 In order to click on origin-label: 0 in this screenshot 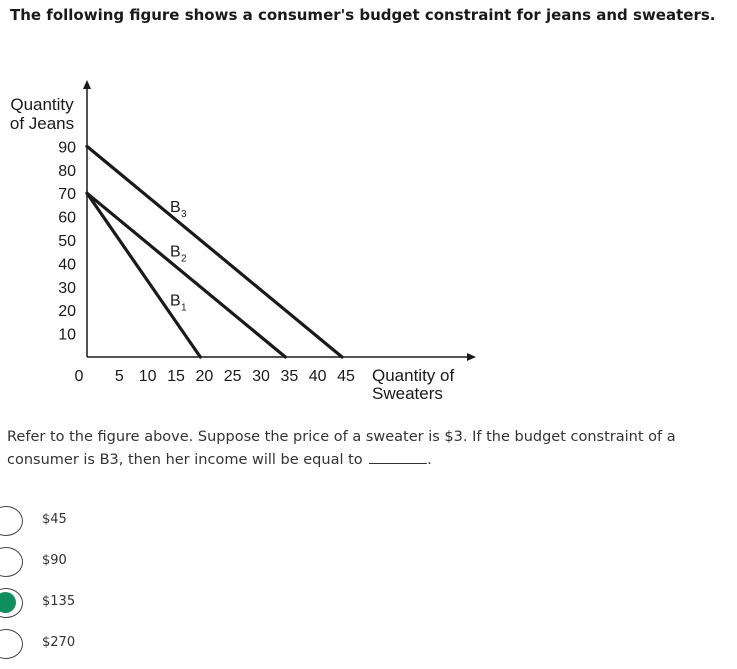, I will do `click(79, 376)`.